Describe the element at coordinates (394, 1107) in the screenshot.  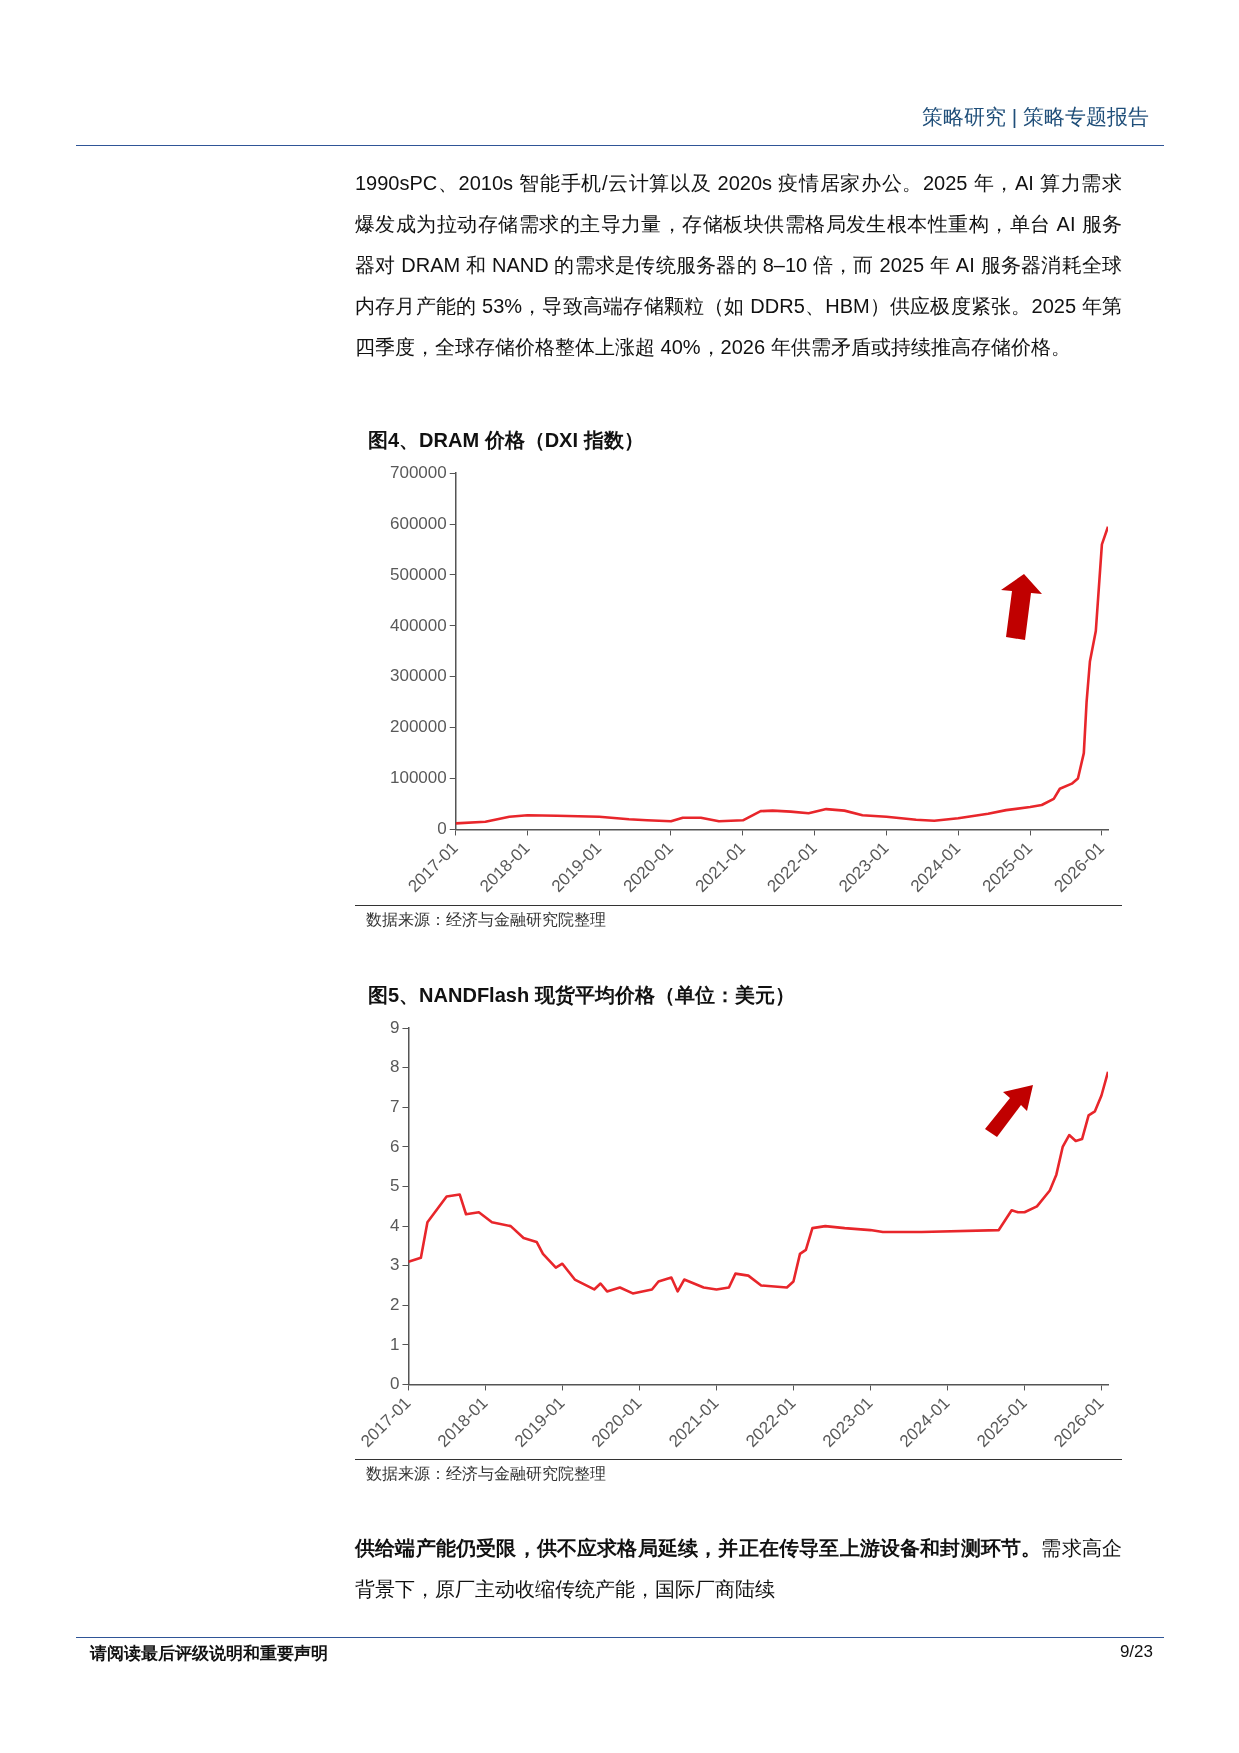
I see `y-tick-label: 7` at that location.